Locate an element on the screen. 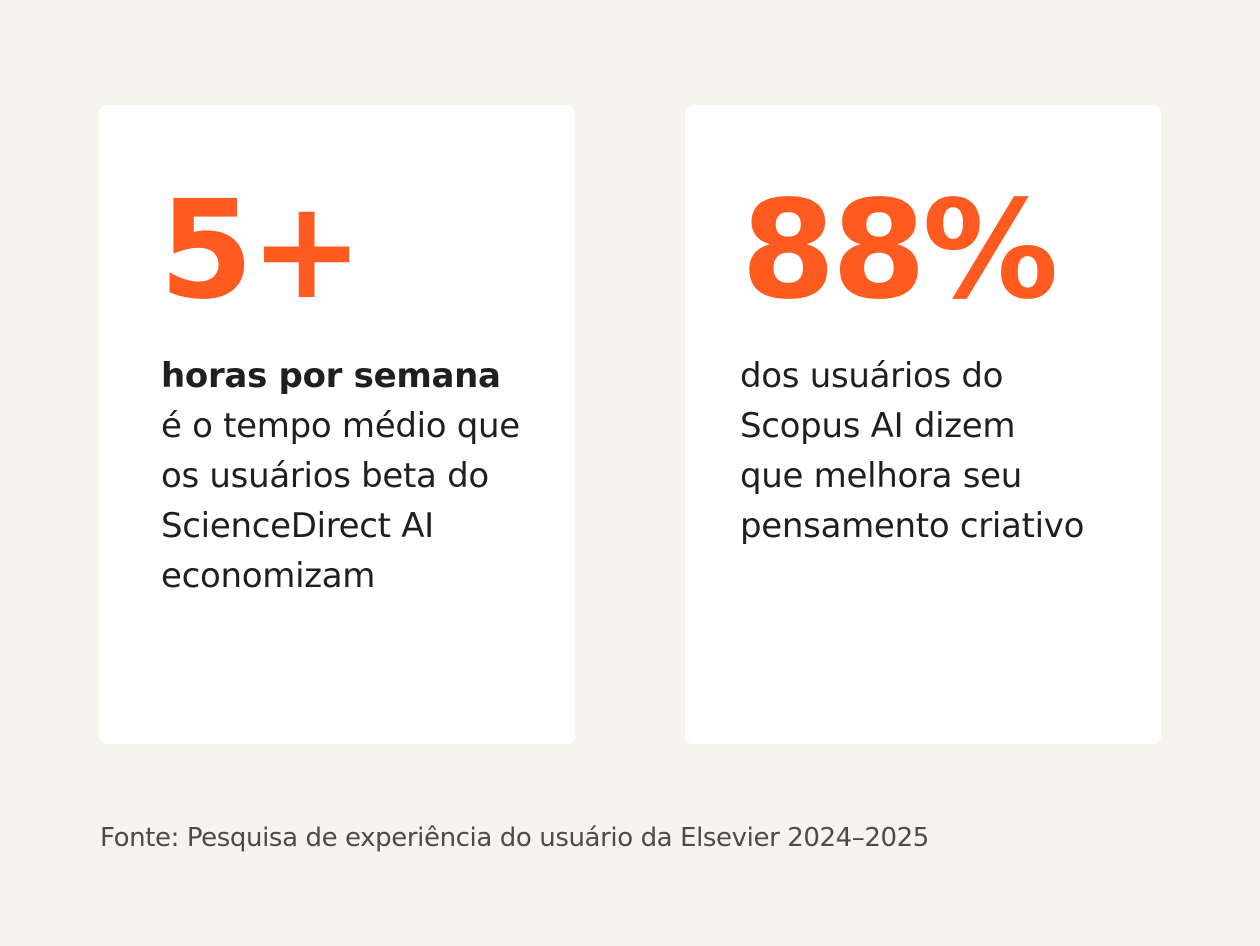 Image resolution: width=1260 pixels, height=946 pixels. stat-description-line: Scopus AI dizem is located at coordinates (878, 426).